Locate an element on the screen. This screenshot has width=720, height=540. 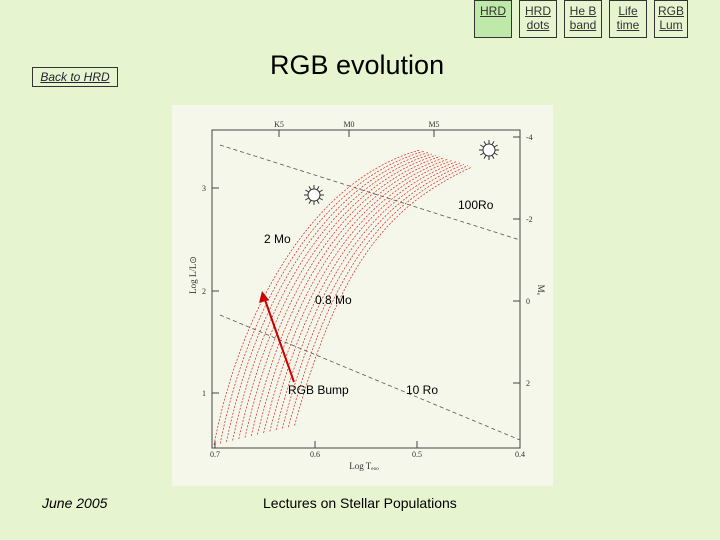
nav-rgb-lum: RGB Lum is located at coordinates (671, 19).